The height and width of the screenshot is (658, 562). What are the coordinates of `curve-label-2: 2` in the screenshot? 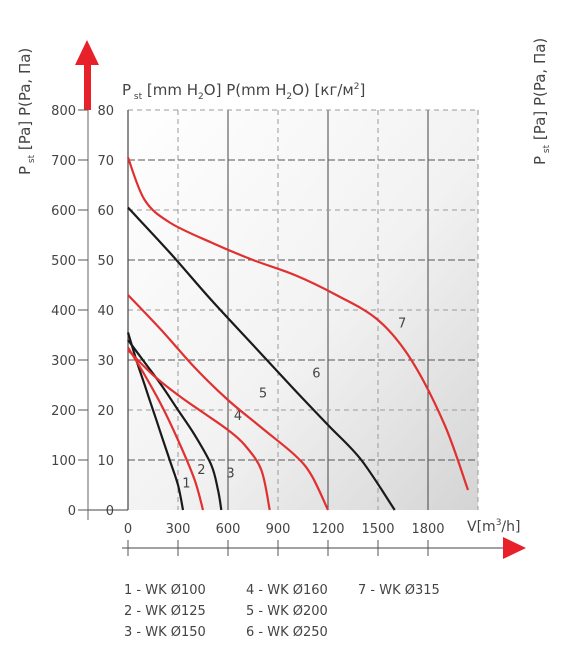 It's located at (201, 470).